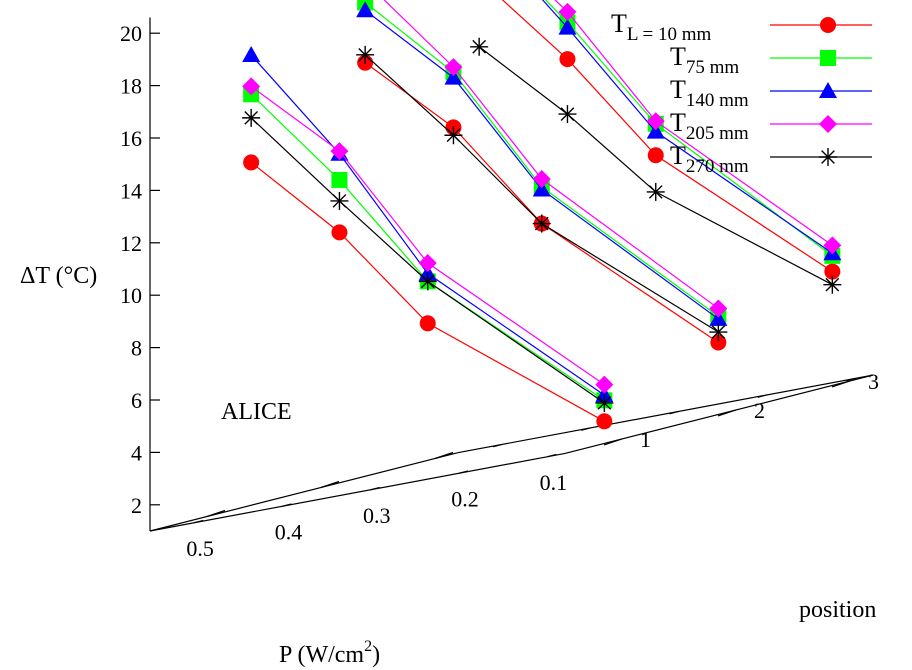 This screenshot has width=912, height=670. What do you see at coordinates (289, 531) in the screenshot?
I see `x-tick-label: 0.4` at bounding box center [289, 531].